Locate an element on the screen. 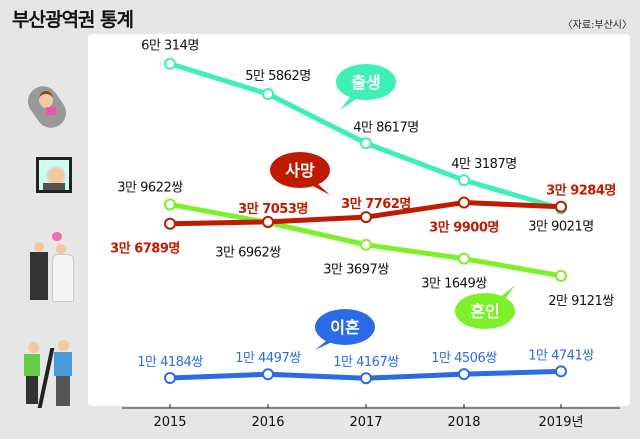 This screenshot has width=640, height=439. data-label: 3만 9021명 is located at coordinates (560, 227).